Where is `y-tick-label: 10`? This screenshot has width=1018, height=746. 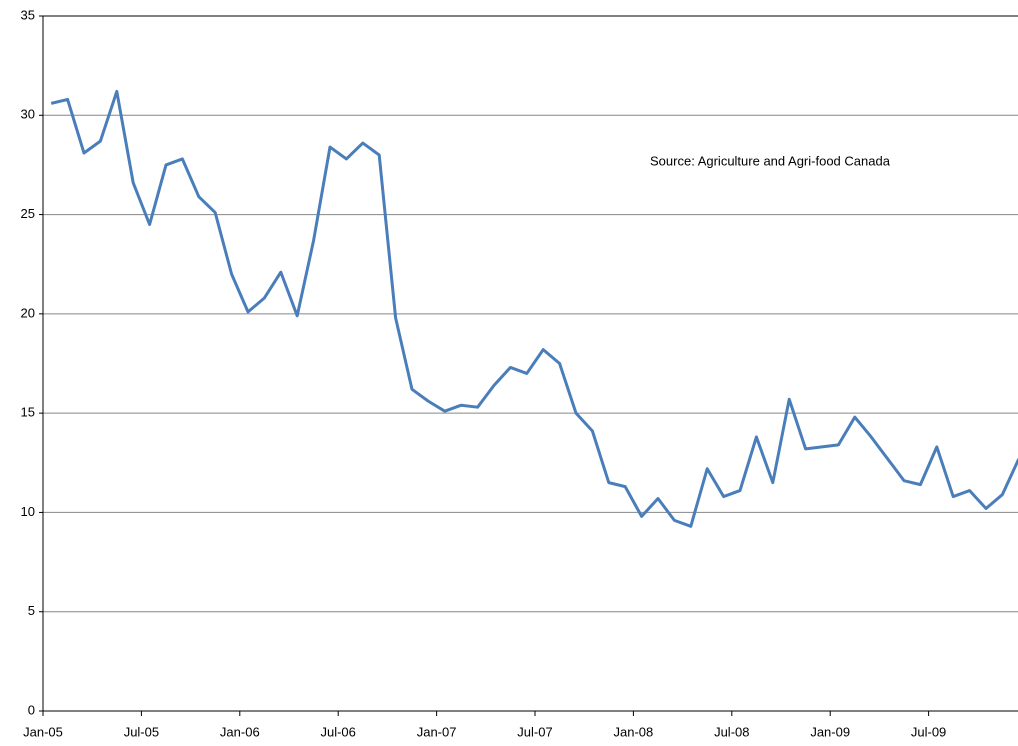 y-tick-label: 10 is located at coordinates (28, 511).